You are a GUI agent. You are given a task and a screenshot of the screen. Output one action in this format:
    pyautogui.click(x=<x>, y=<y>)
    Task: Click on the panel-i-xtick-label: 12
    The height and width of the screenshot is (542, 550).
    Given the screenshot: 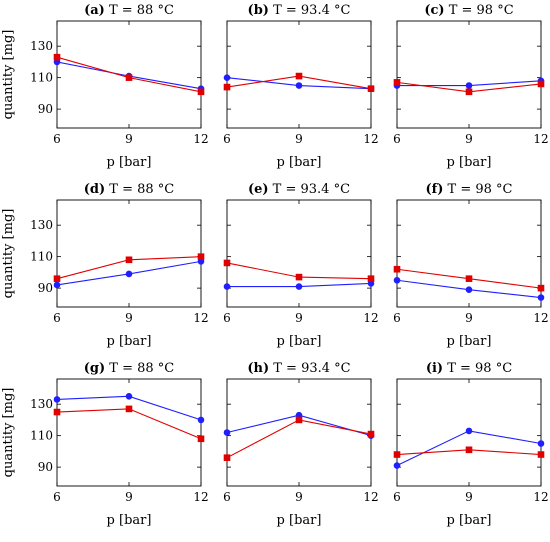 What is the action you would take?
    pyautogui.click(x=540, y=497)
    